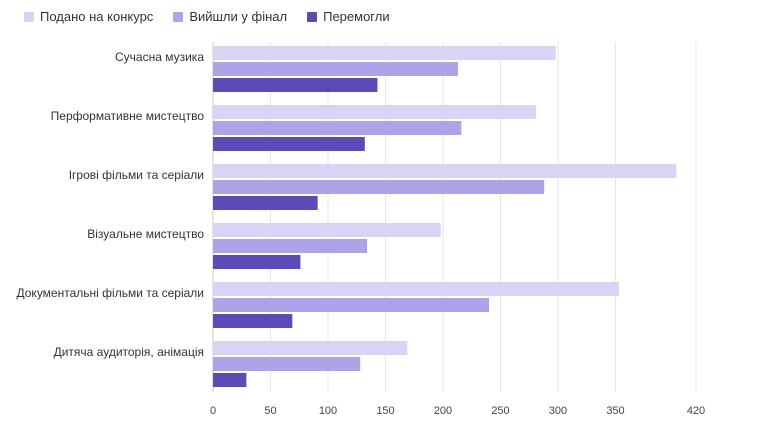 Image resolution: width=770 pixels, height=430 pixels. What do you see at coordinates (356, 16) in the screenshot?
I see `legend-label-winners: Перемогли` at bounding box center [356, 16].